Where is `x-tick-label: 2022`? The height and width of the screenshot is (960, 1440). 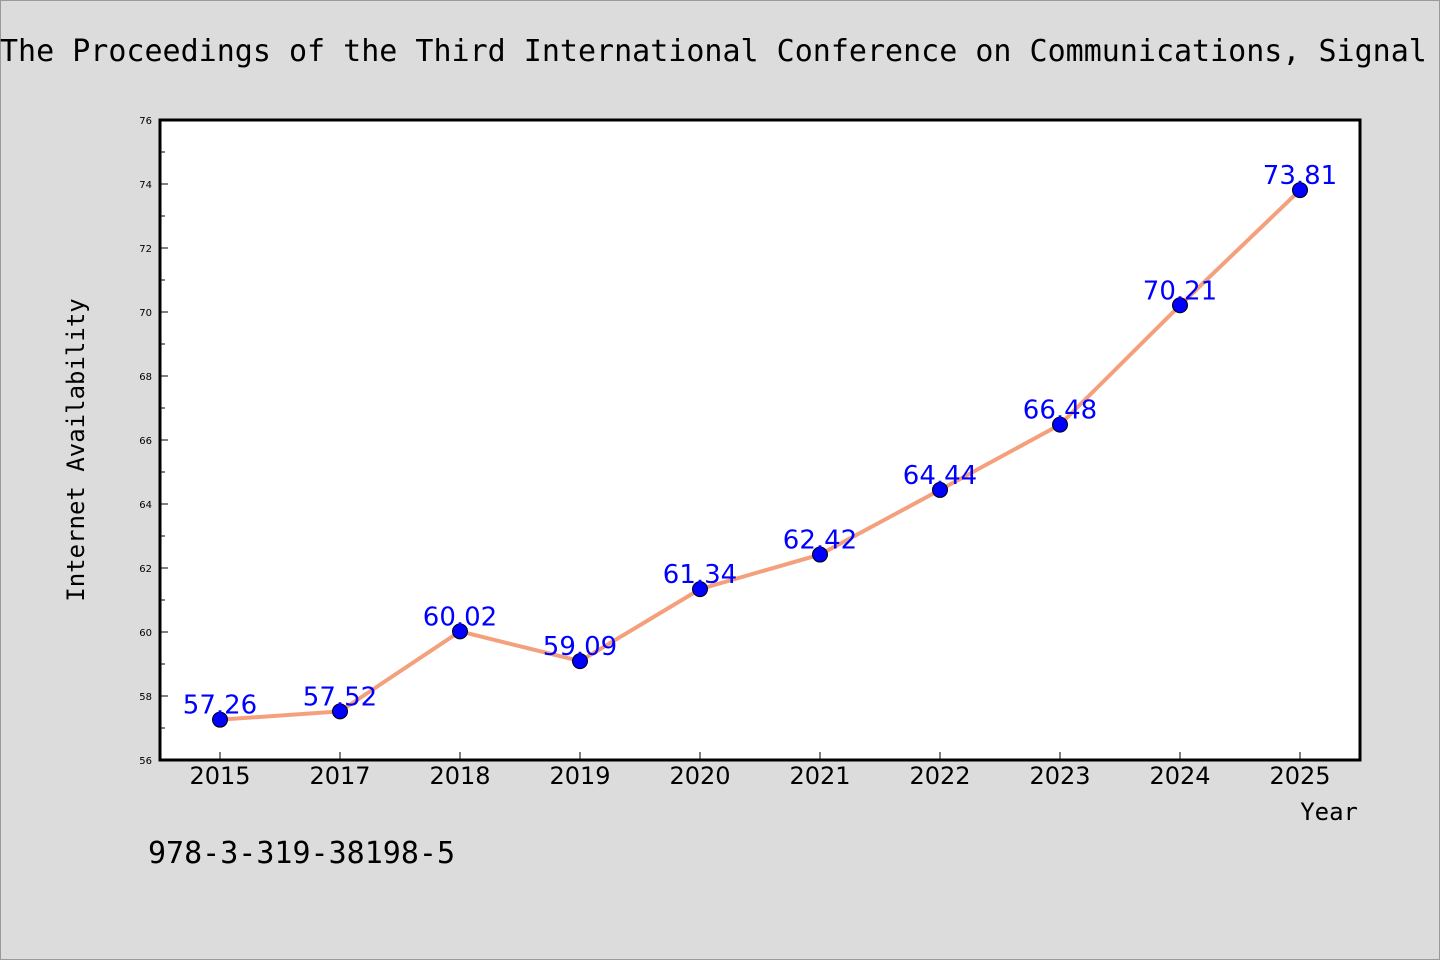
x-tick-label: 2022 is located at coordinates (939, 776).